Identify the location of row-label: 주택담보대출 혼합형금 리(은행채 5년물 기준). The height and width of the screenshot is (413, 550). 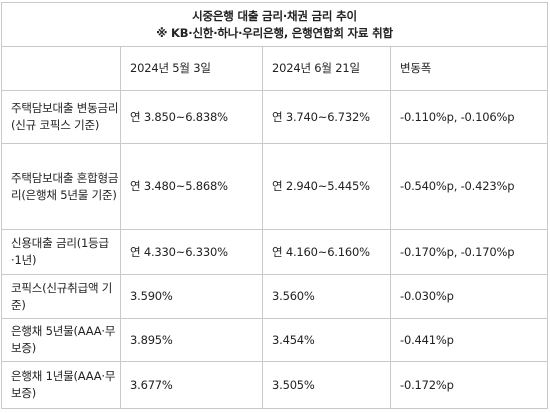
(61, 186).